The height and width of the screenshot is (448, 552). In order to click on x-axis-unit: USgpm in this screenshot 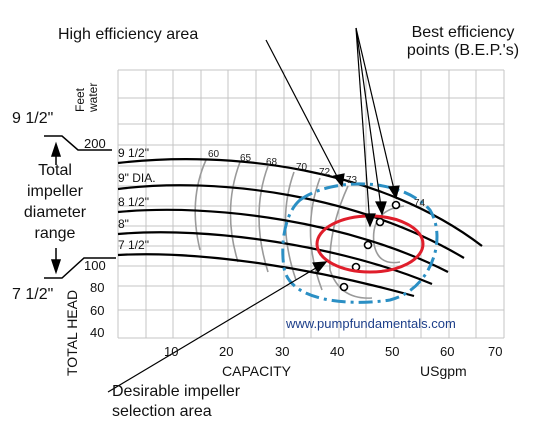, I will do `click(443, 371)`.